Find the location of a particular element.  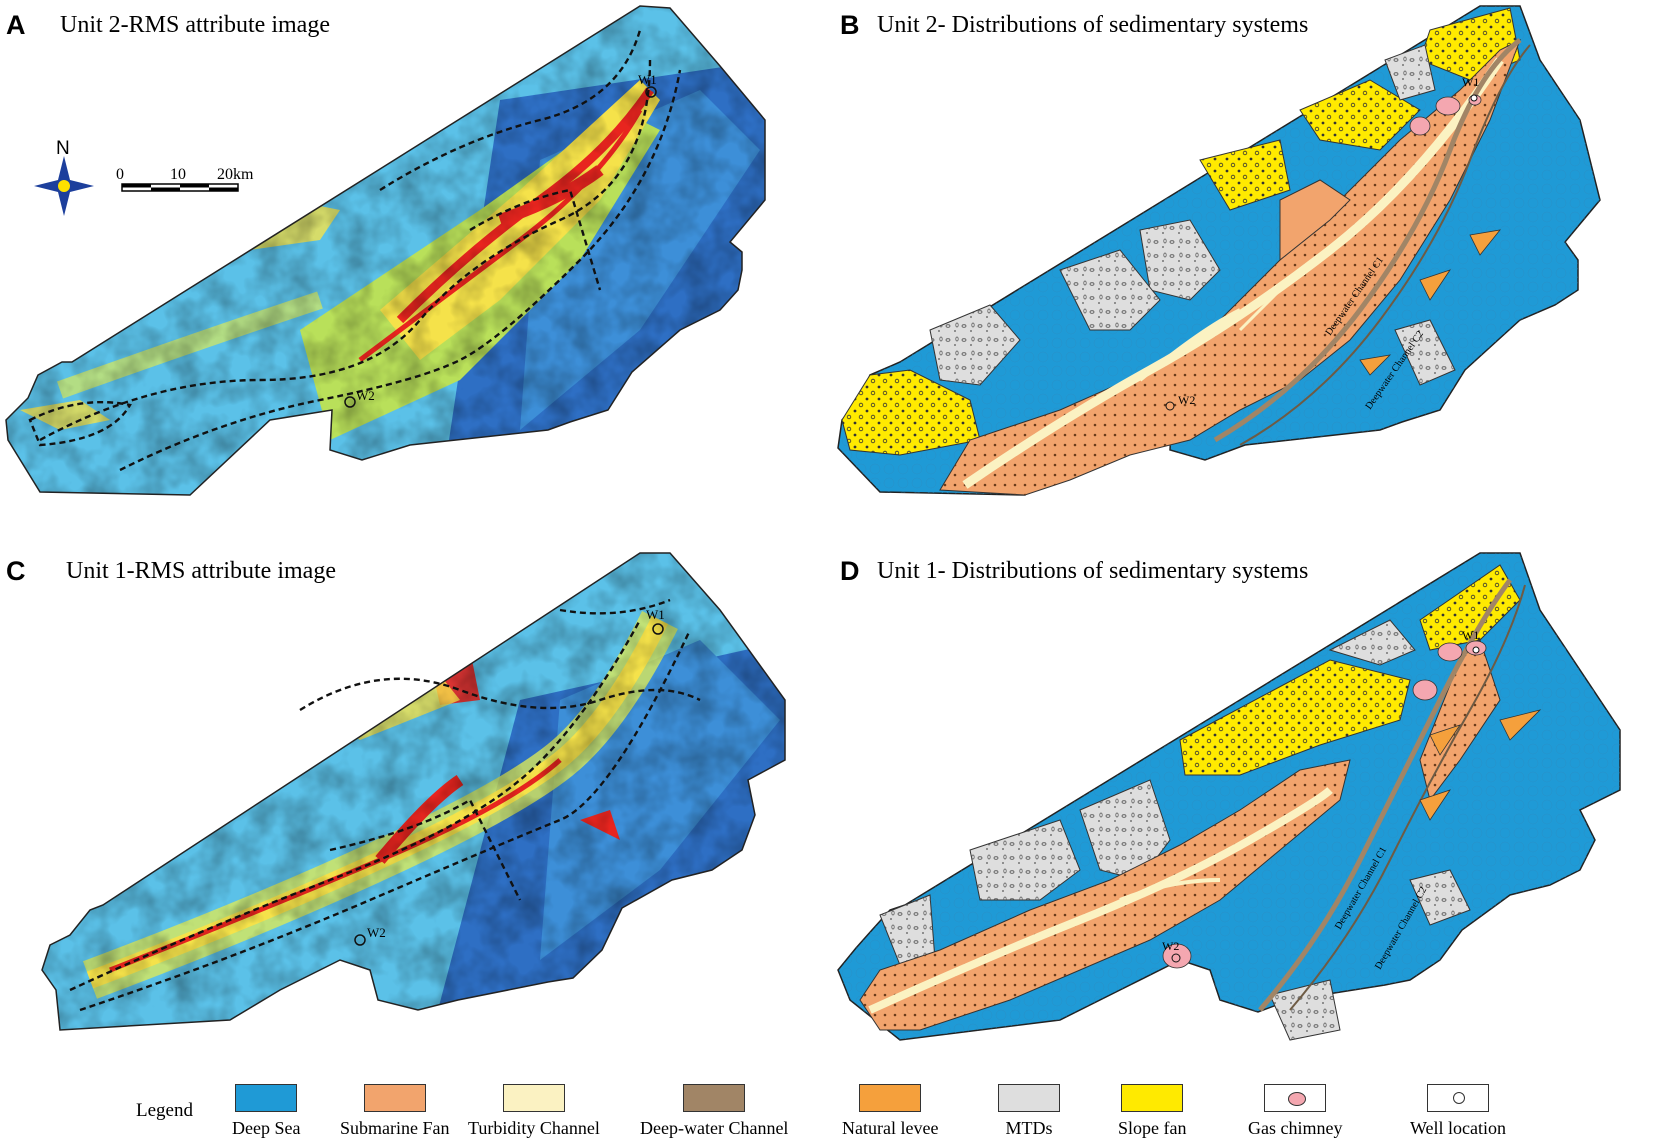

well-location-icon is located at coordinates (1459, 1098).